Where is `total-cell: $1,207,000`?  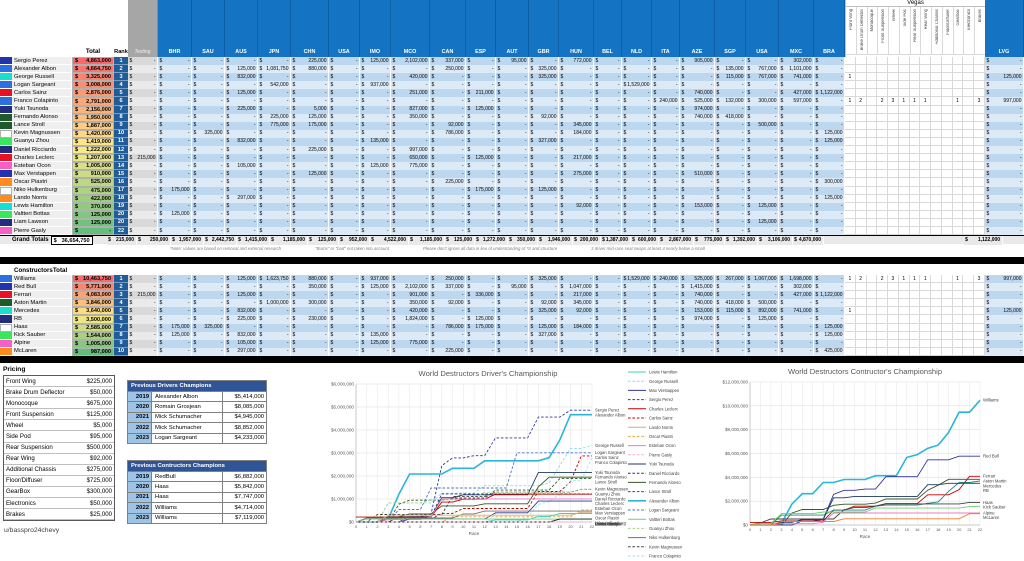
total-cell: $1,207,000 is located at coordinates (93, 158).